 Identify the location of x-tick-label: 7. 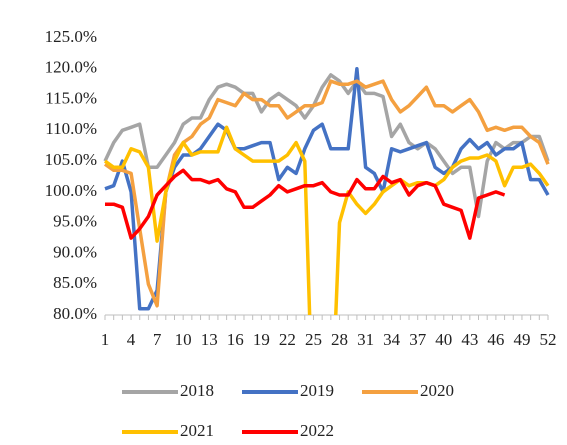
(157, 339).